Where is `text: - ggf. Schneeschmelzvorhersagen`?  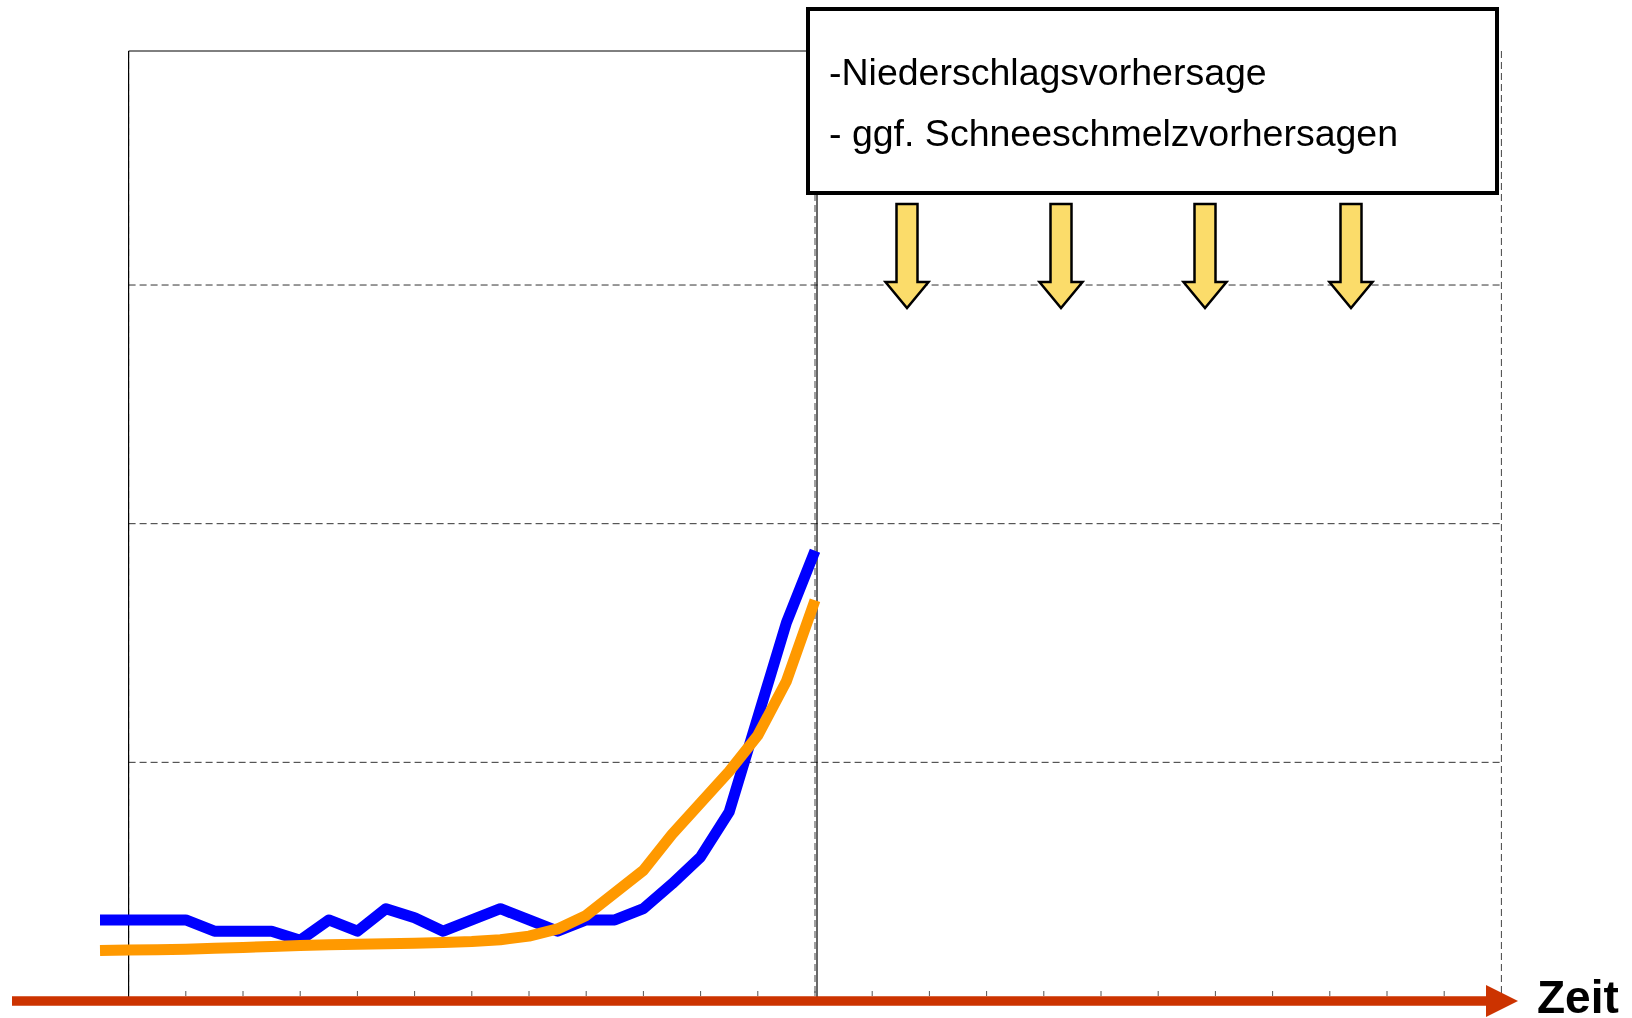 text: - ggf. Schneeschmelzvorhersagen is located at coordinates (1114, 133).